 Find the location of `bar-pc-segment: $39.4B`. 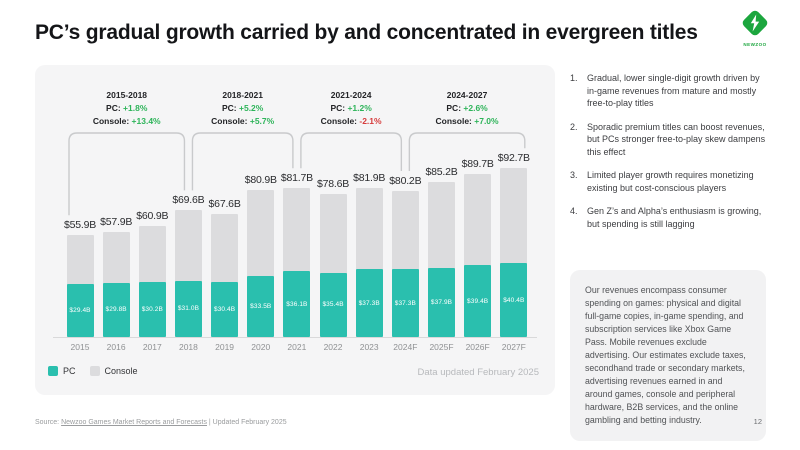

bar-pc-segment: $39.4B is located at coordinates (478, 301).